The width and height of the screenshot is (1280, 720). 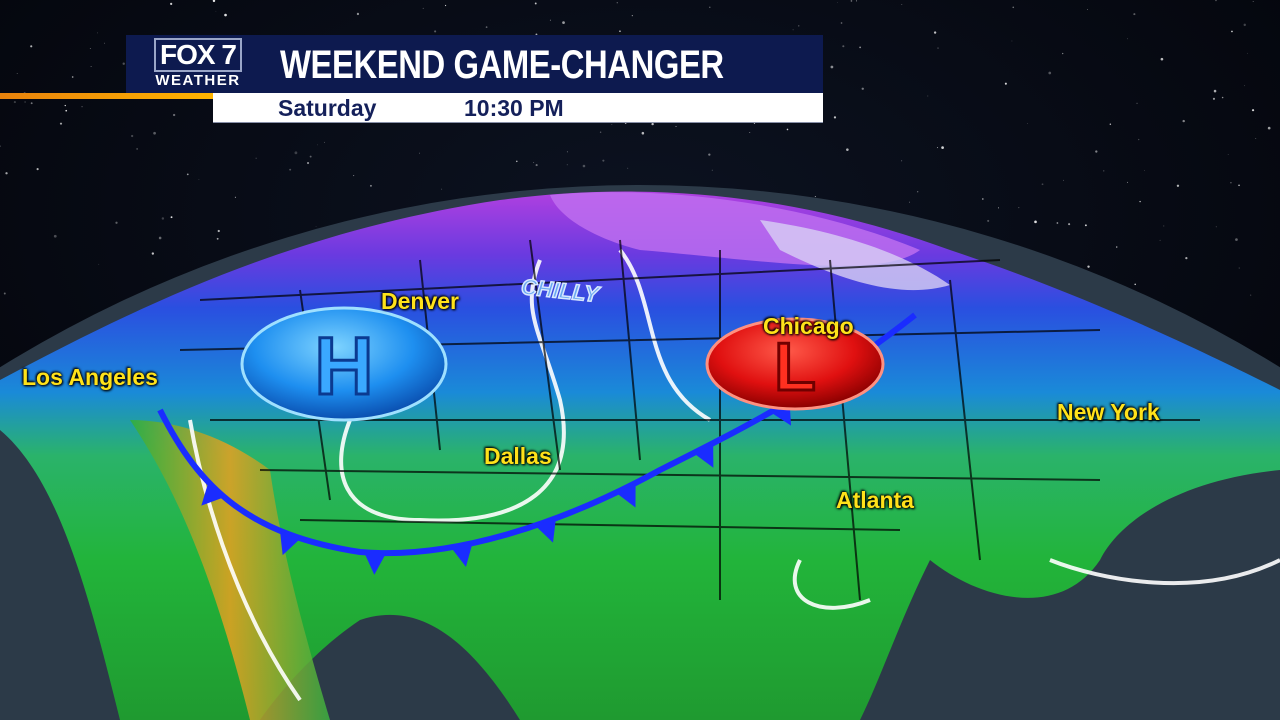 What do you see at coordinates (90, 377) in the screenshot?
I see `city-los-angeles: Los Angeles` at bounding box center [90, 377].